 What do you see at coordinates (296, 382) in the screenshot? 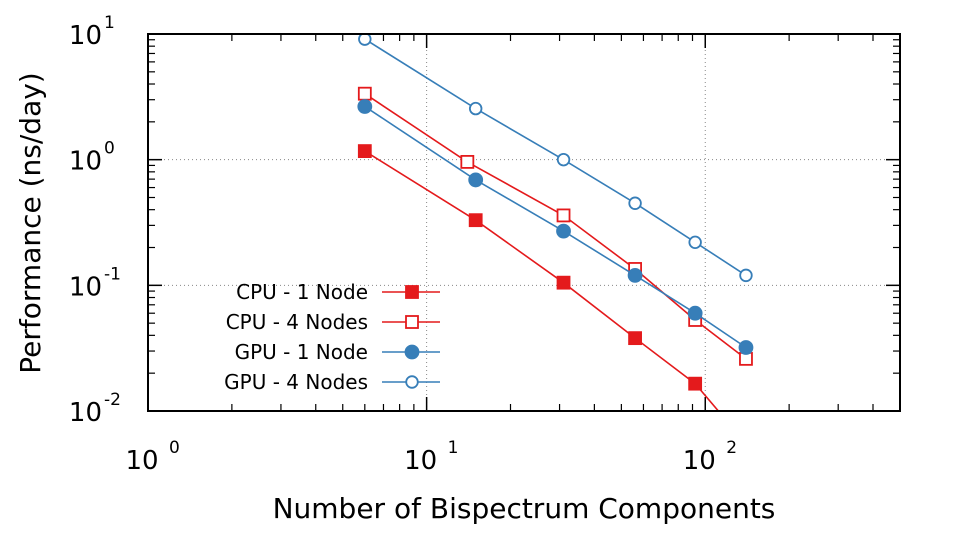
I see `legend-label-gpu-4-nodes: GPU - 4 Nodes` at bounding box center [296, 382].